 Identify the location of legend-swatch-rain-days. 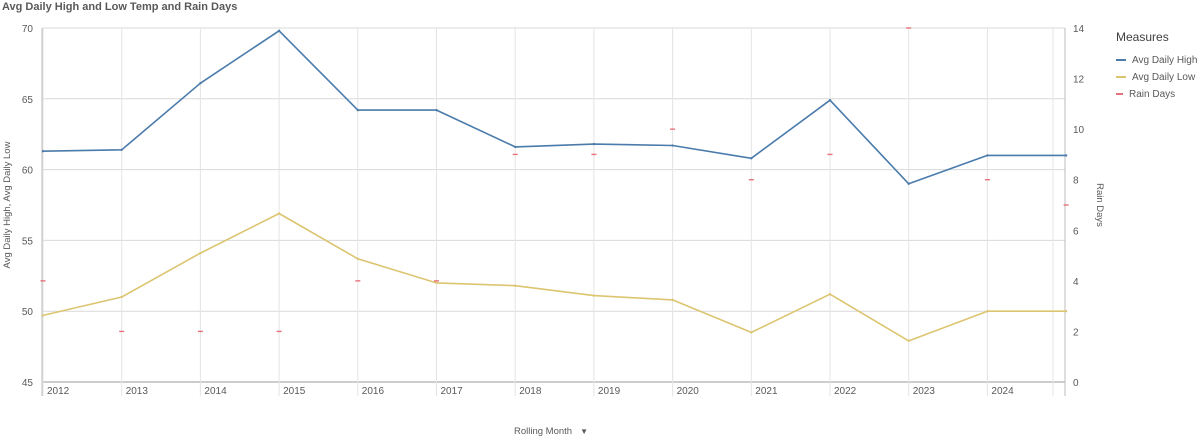
(1119, 94).